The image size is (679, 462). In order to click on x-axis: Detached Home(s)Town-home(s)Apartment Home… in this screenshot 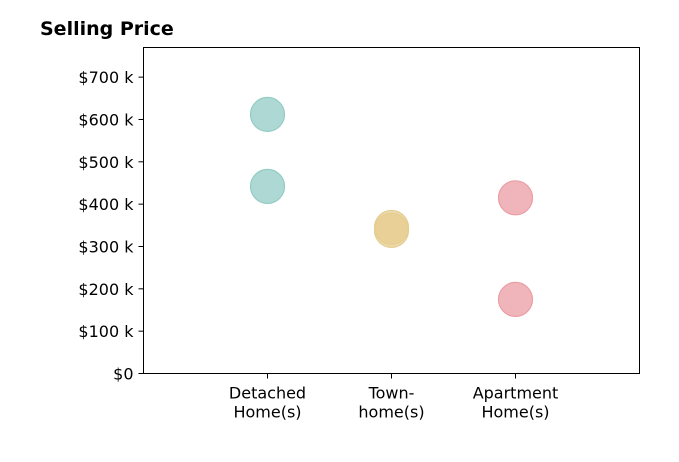, I will do `click(394, 397)`.